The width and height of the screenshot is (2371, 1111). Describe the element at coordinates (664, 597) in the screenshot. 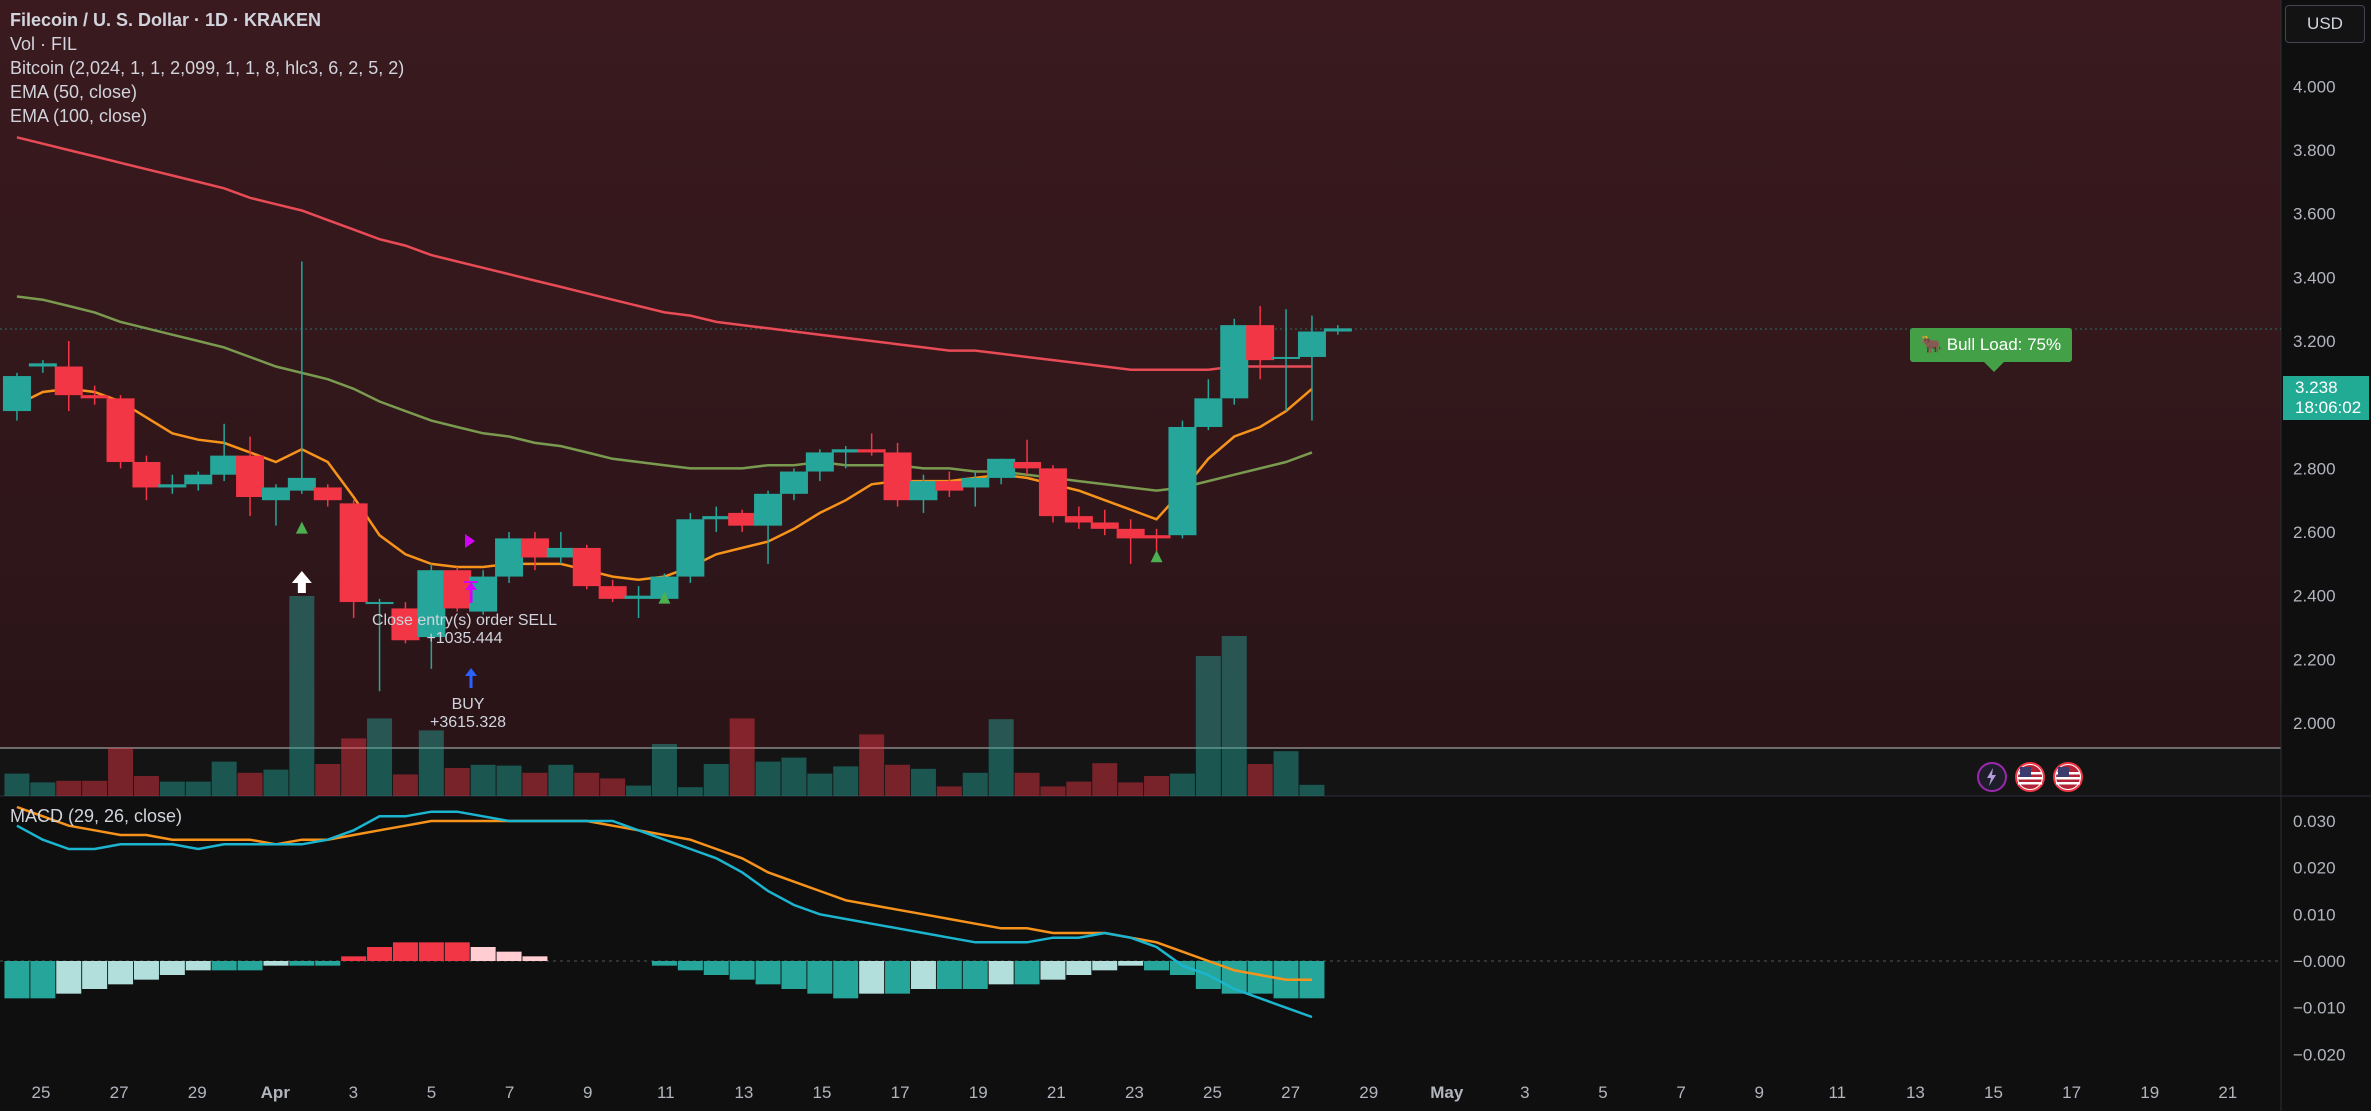

I see `bullish-signal-marker` at that location.